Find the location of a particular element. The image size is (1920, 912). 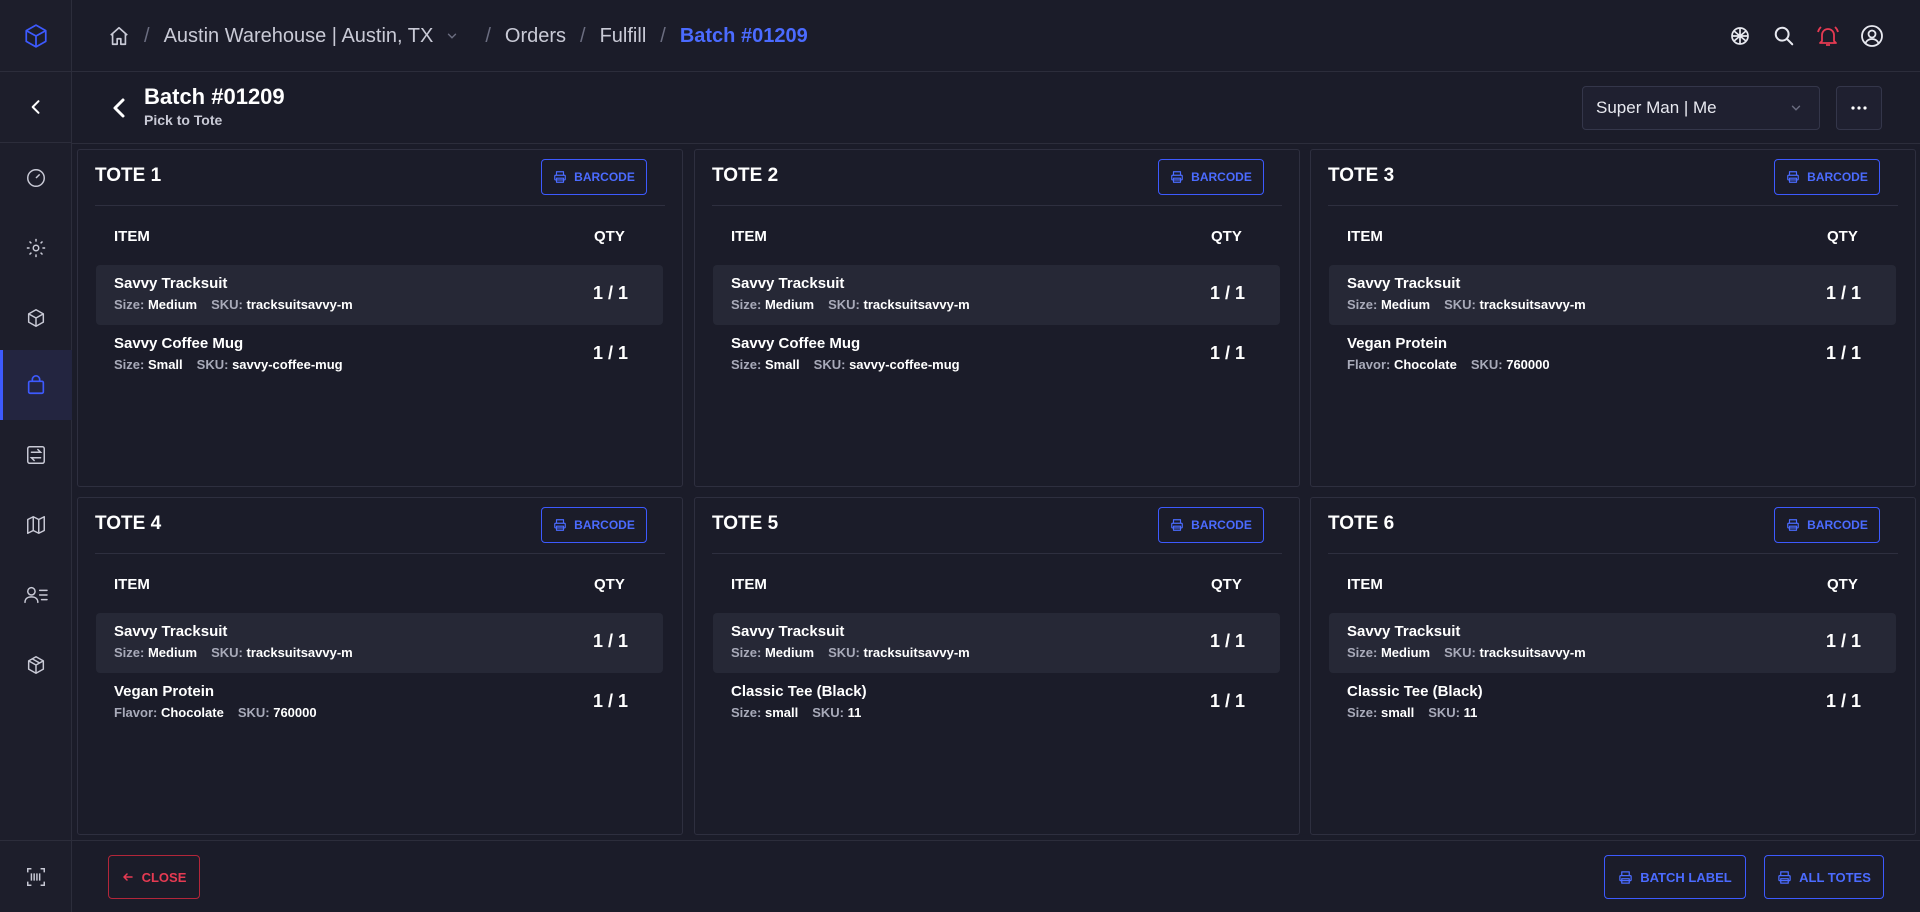

globe-bug-icon is located at coordinates (1740, 36).